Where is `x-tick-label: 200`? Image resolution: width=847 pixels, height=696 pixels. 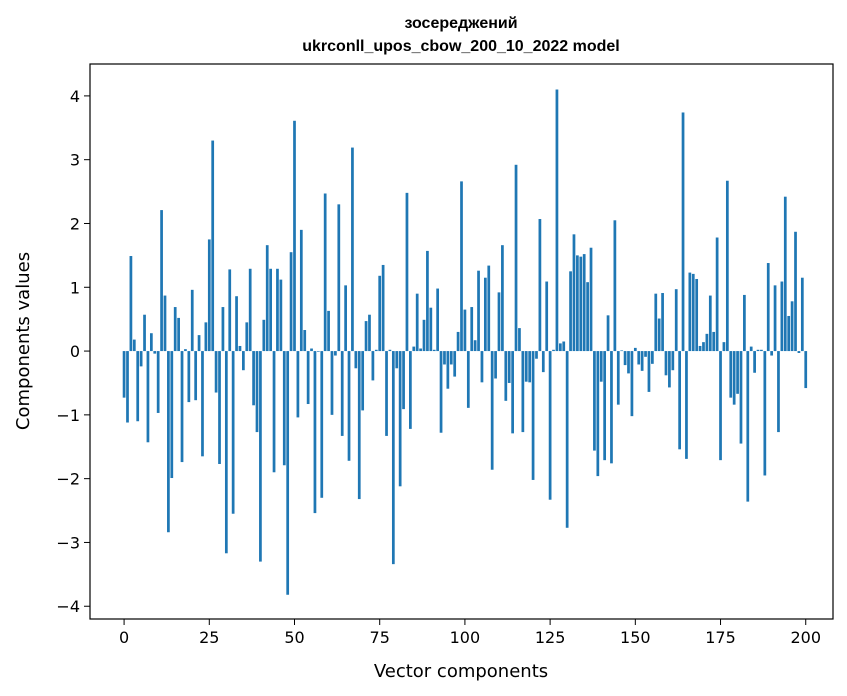 x-tick-label: 200 is located at coordinates (805, 637).